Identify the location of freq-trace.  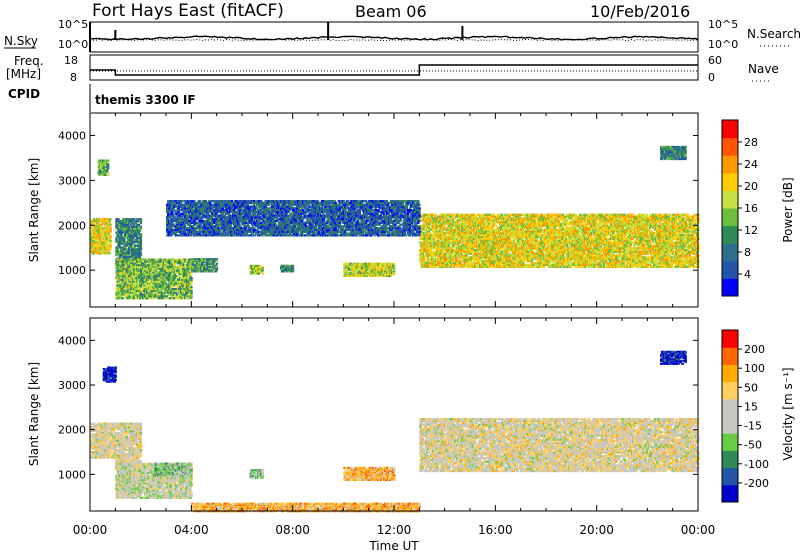
(394, 70).